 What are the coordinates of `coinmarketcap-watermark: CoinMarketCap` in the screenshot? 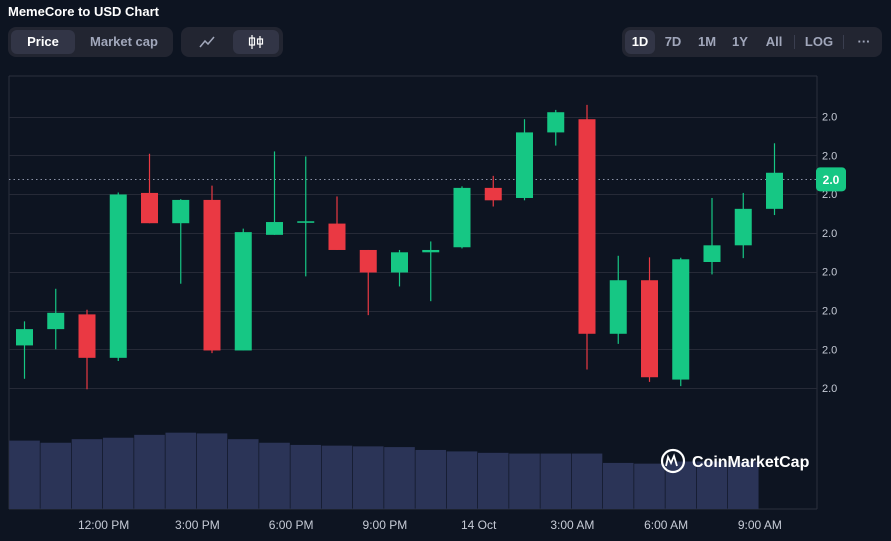 It's located at (735, 461).